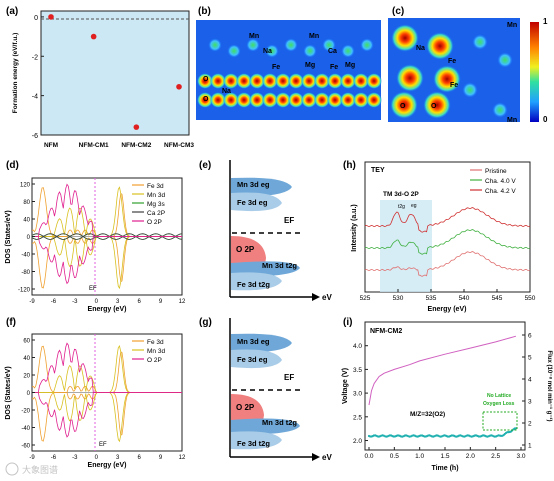  I want to click on plot-area-a, so click(115, 73).